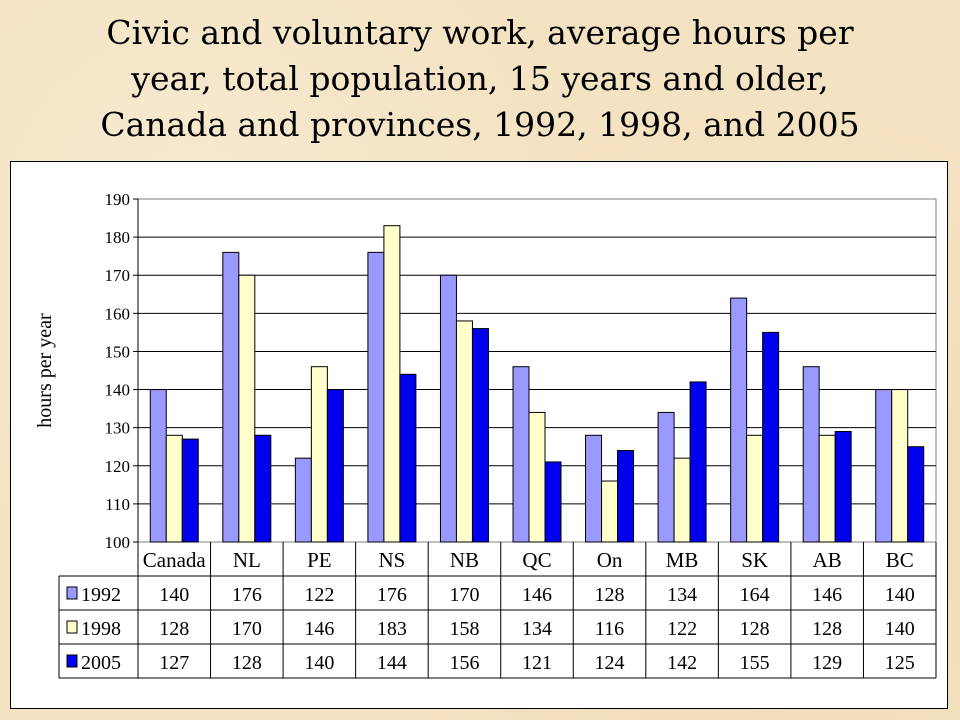 The height and width of the screenshot is (720, 960). What do you see at coordinates (392, 629) in the screenshot?
I see `data-label: 183` at bounding box center [392, 629].